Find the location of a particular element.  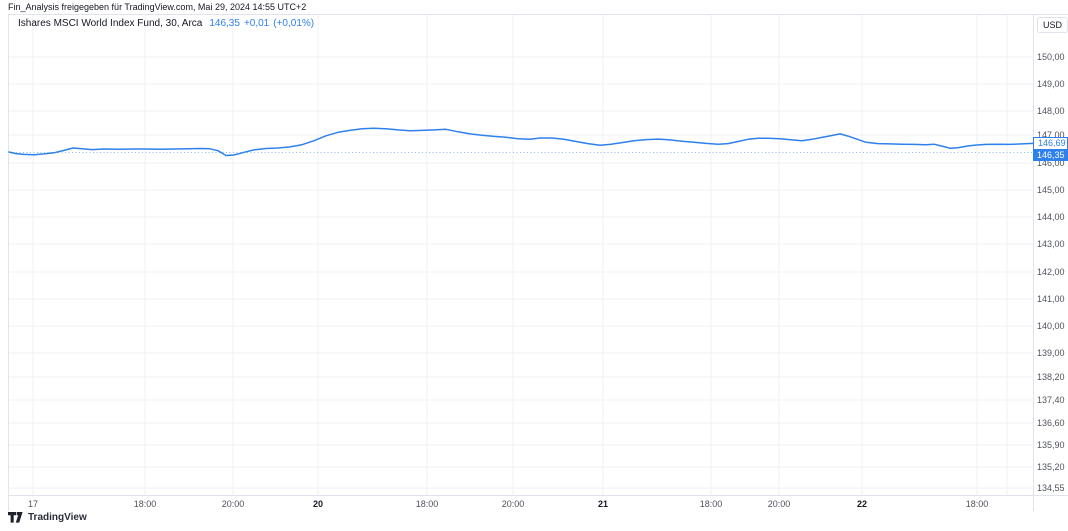

price-tick-label: 141,00 is located at coordinates (1051, 299).